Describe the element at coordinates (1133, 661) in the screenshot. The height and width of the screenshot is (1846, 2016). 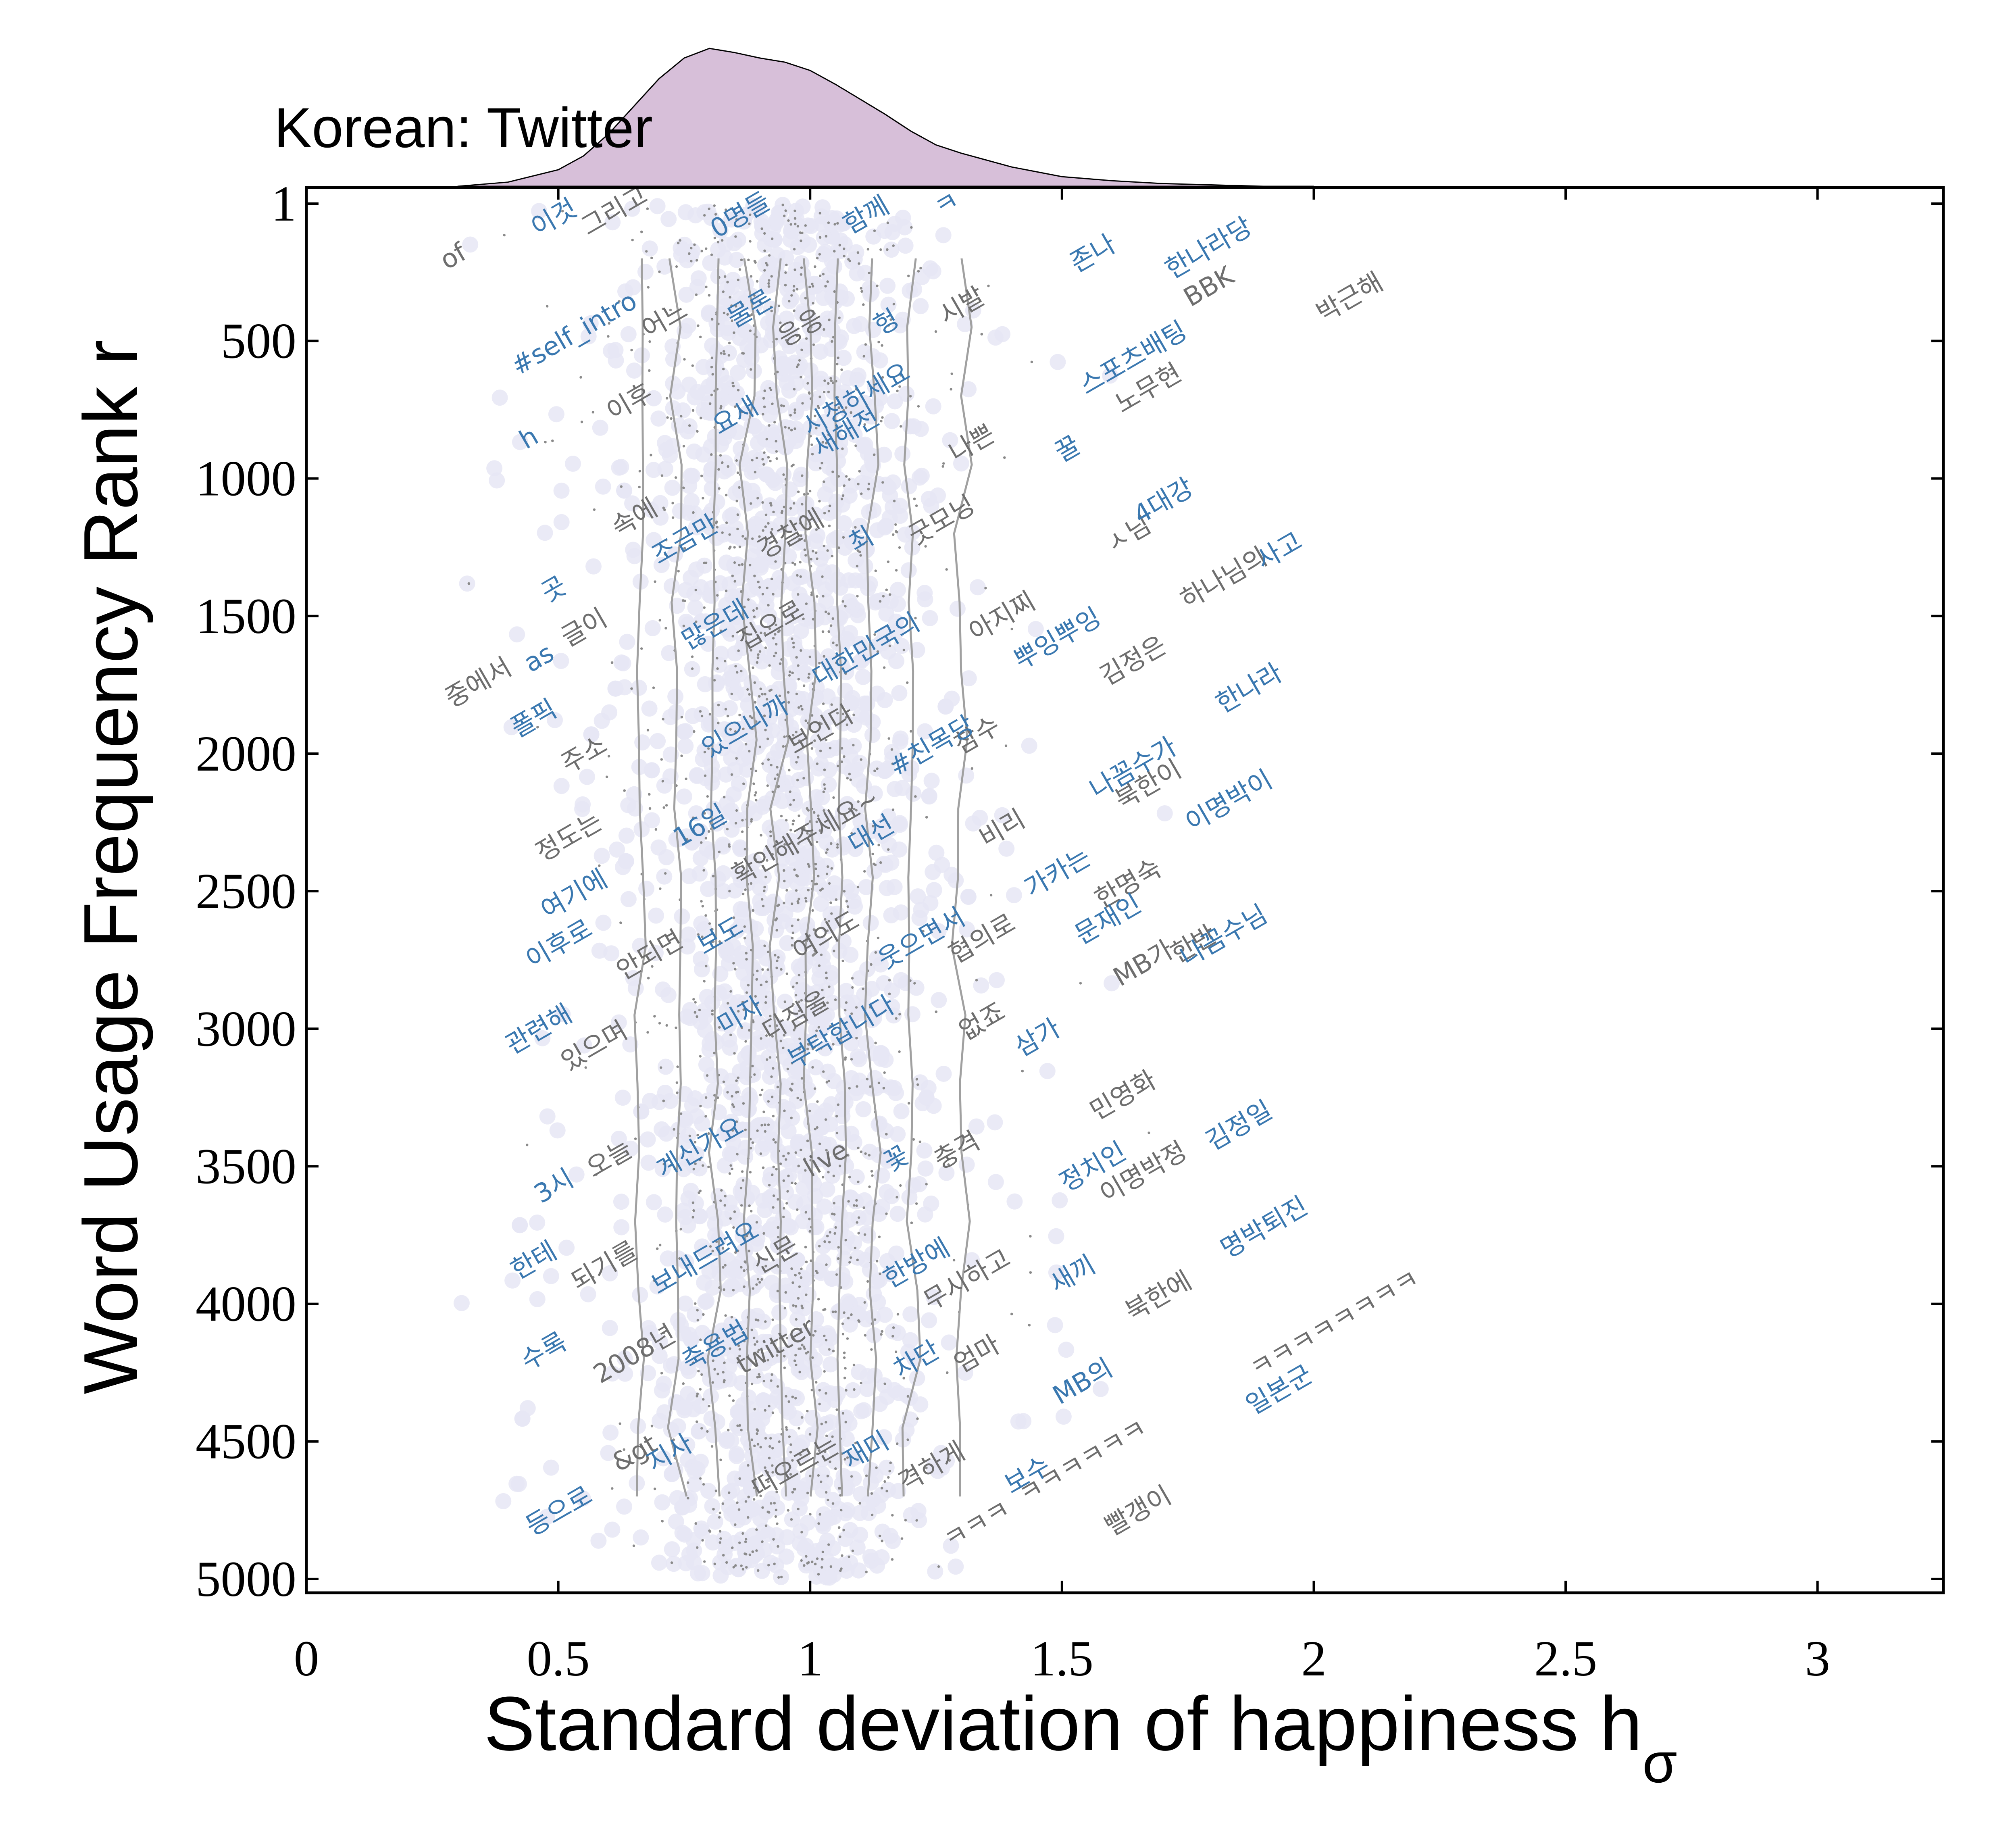
I see `word-label: 김정은` at that location.